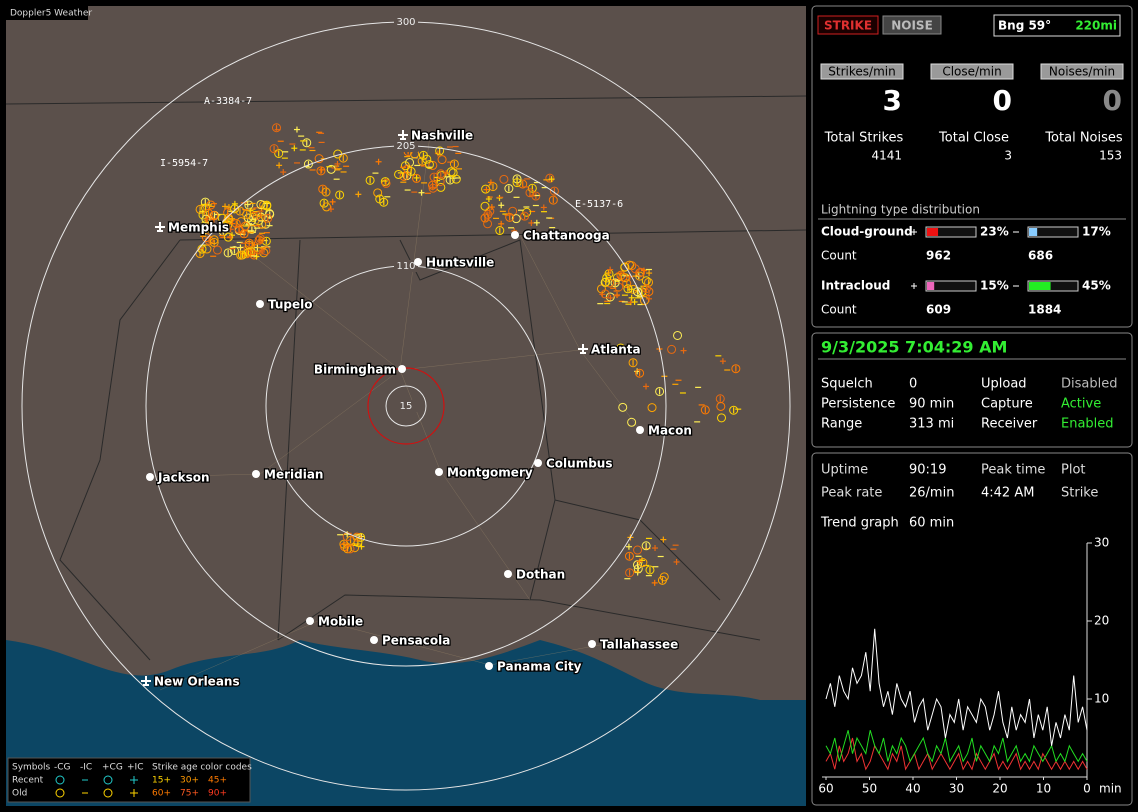 This screenshot has height=812, width=1138. Describe the element at coordinates (867, 232) in the screenshot. I see `type-name: Cloud-ground` at that location.